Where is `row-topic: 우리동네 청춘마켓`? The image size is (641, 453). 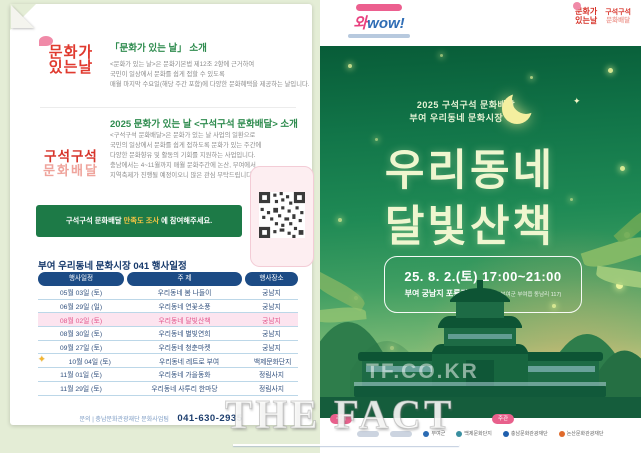
row-topic: 우리동네 청춘마켓 is located at coordinates (184, 349).